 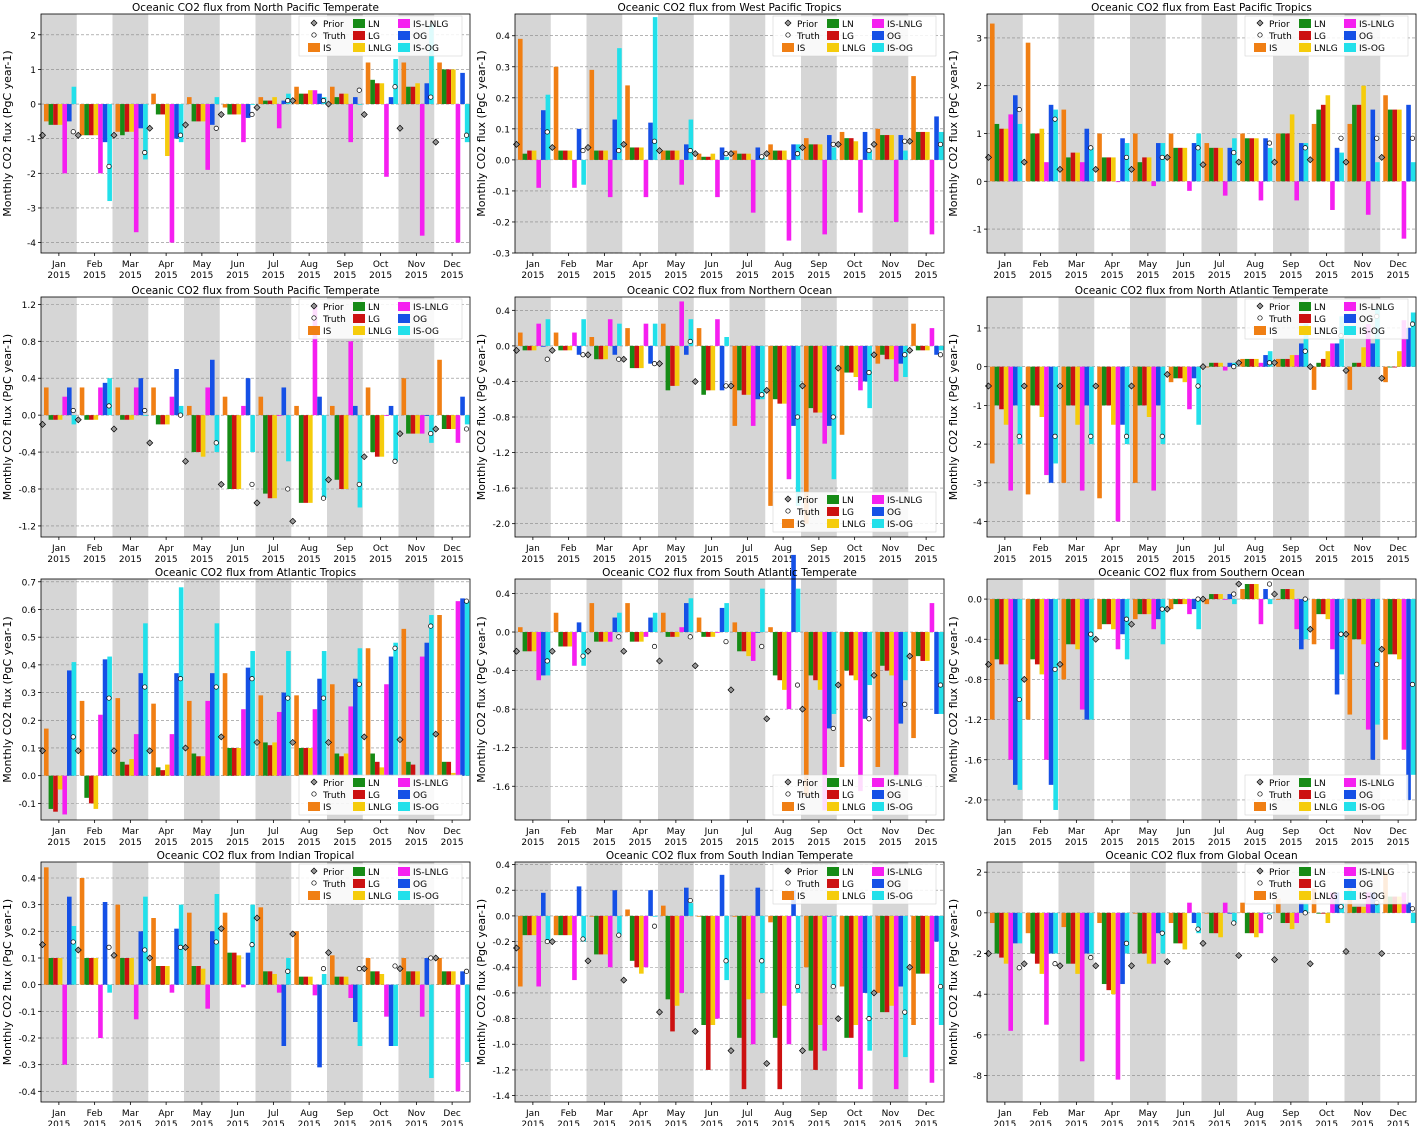 What do you see at coordinates (1320, 796) in the screenshot?
I see `legend-label-lg: LG` at bounding box center [1320, 796].